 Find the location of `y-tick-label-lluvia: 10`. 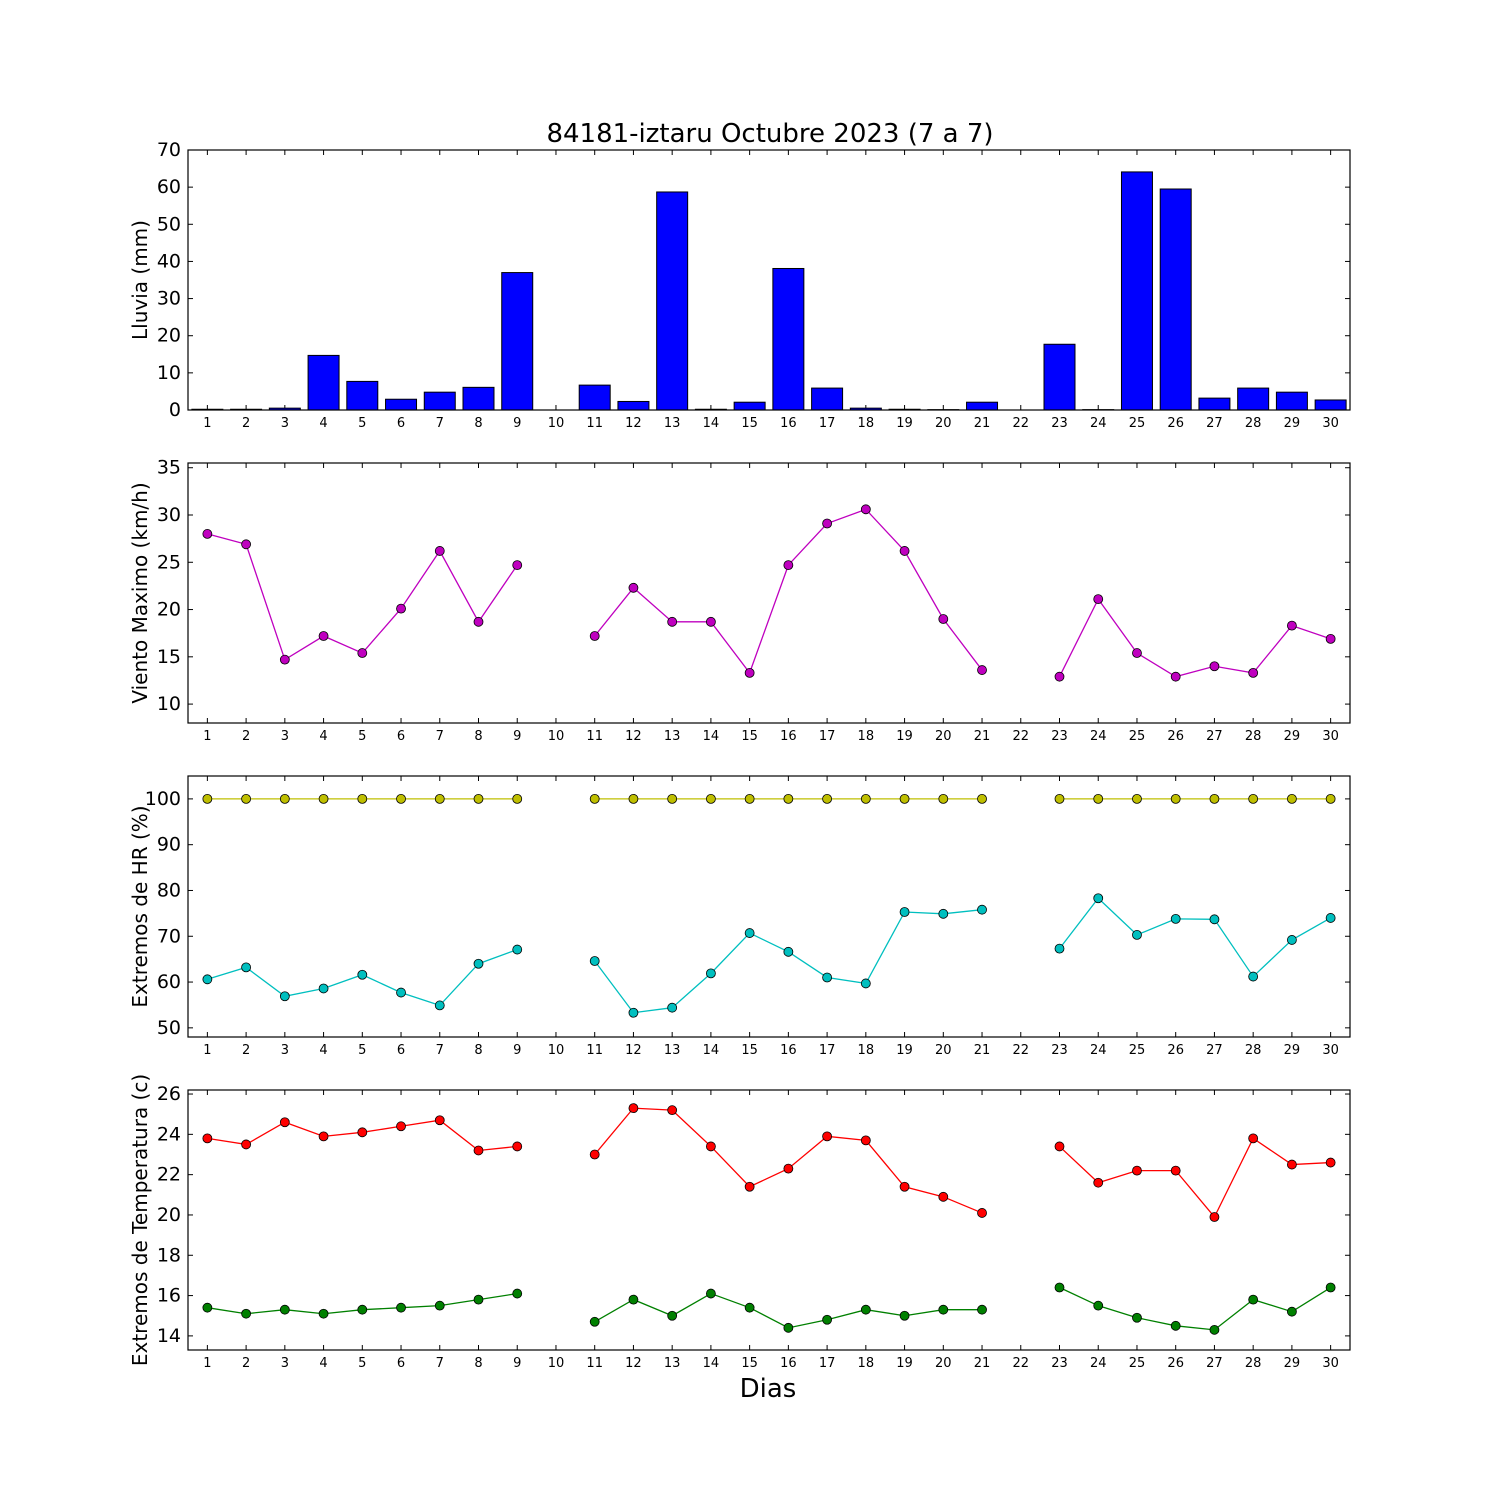

y-tick-label-lluvia: 10 is located at coordinates (169, 373).